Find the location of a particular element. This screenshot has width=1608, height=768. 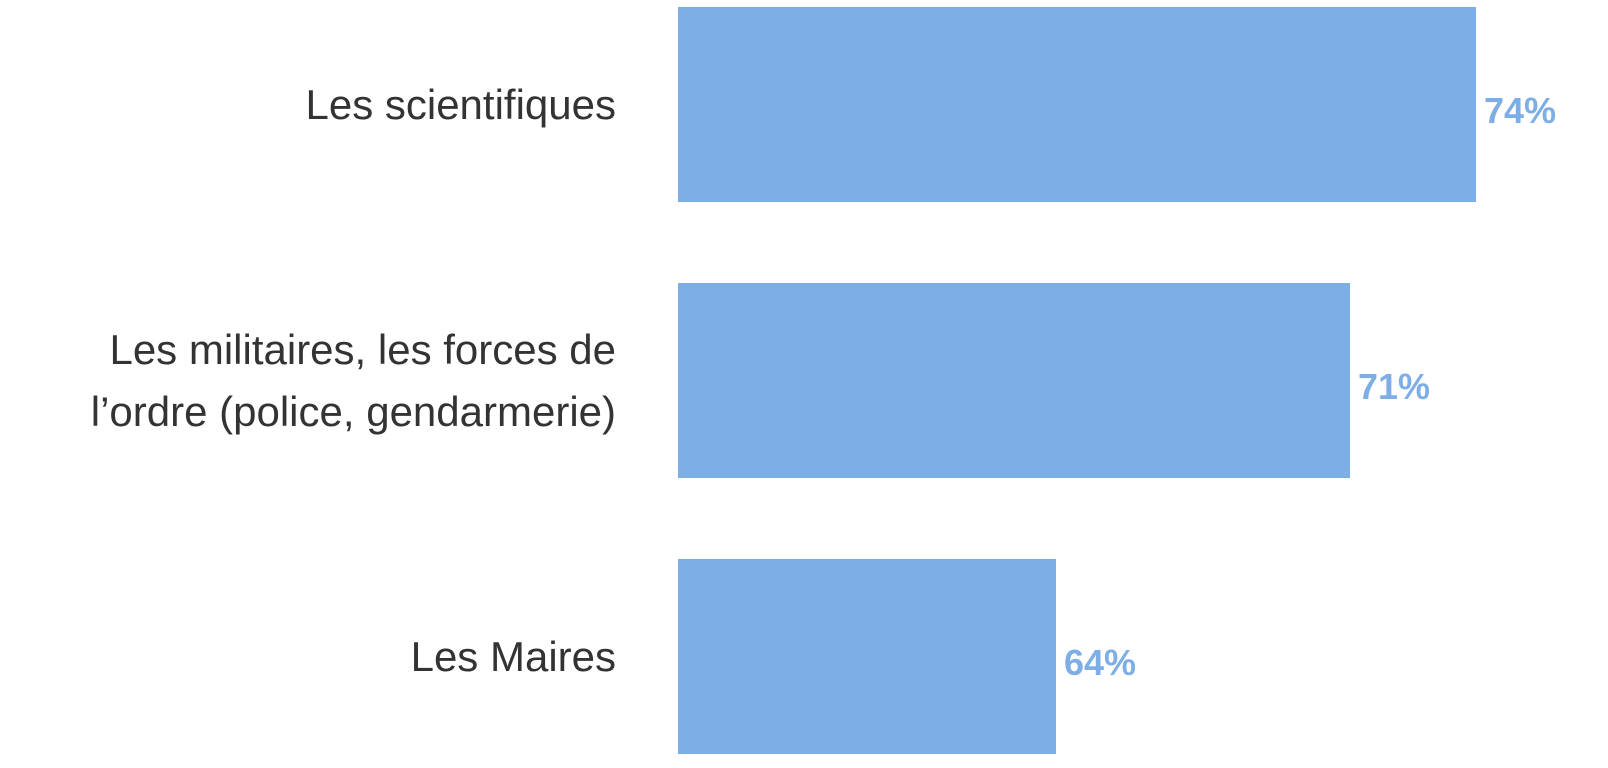

category-label: Les Maires is located at coordinates (513, 656).